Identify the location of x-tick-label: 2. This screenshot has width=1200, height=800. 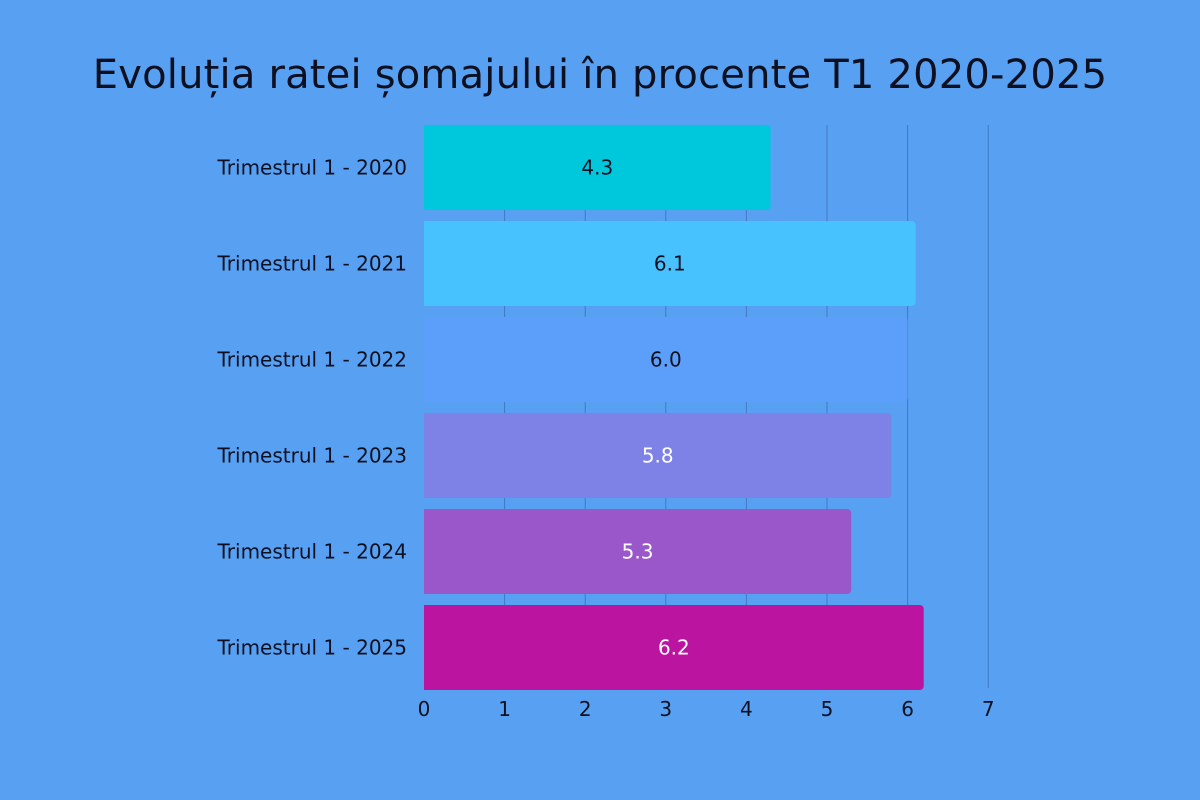
(585, 709).